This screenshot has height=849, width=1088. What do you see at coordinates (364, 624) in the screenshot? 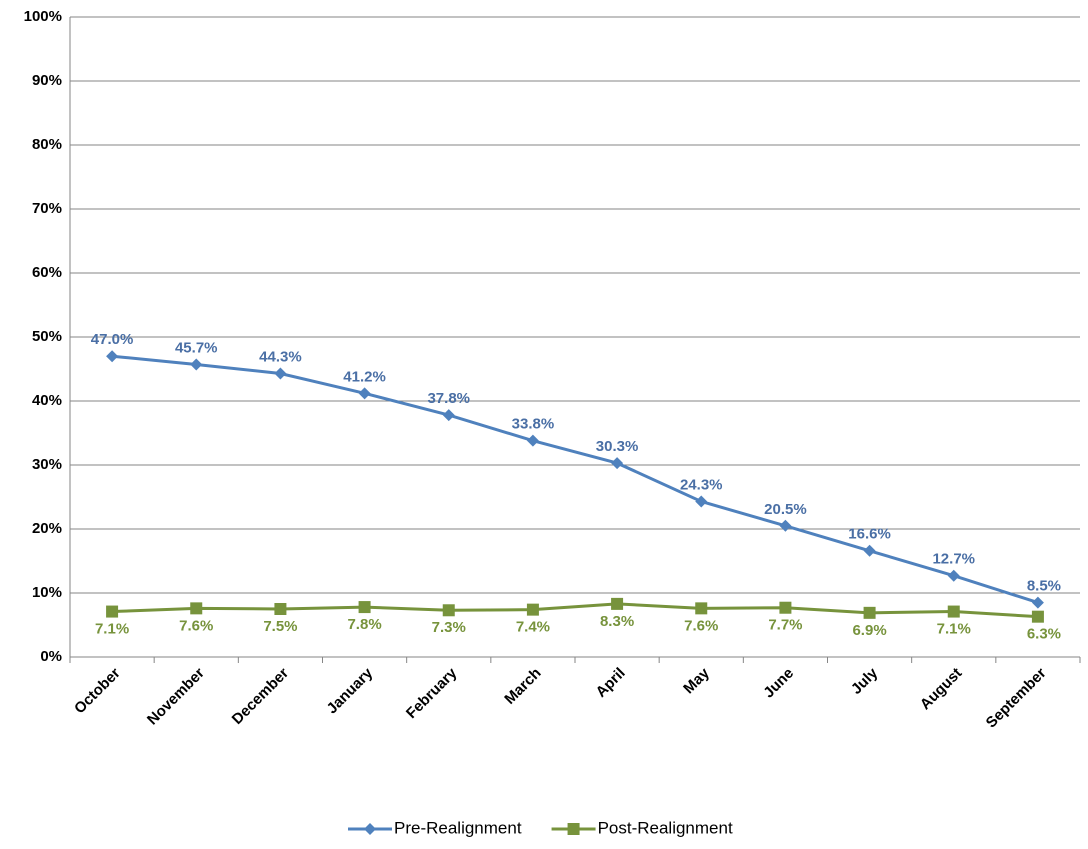
I see `data-label: 7.8%` at bounding box center [364, 624].